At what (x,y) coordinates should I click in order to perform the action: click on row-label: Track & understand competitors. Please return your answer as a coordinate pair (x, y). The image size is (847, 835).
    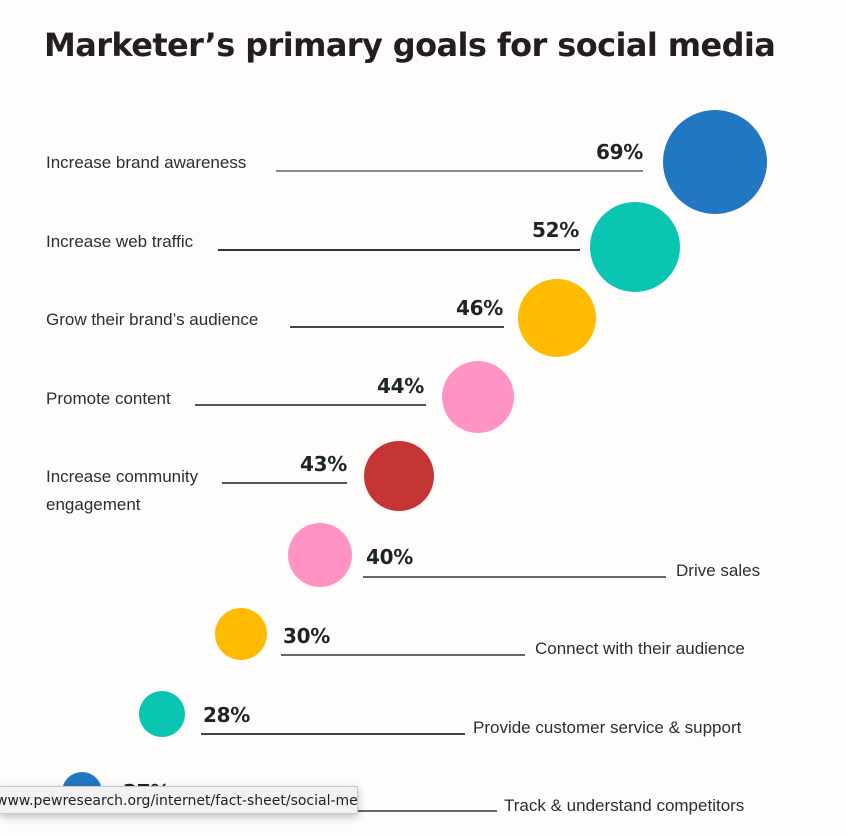
    Looking at the image, I should click on (624, 805).